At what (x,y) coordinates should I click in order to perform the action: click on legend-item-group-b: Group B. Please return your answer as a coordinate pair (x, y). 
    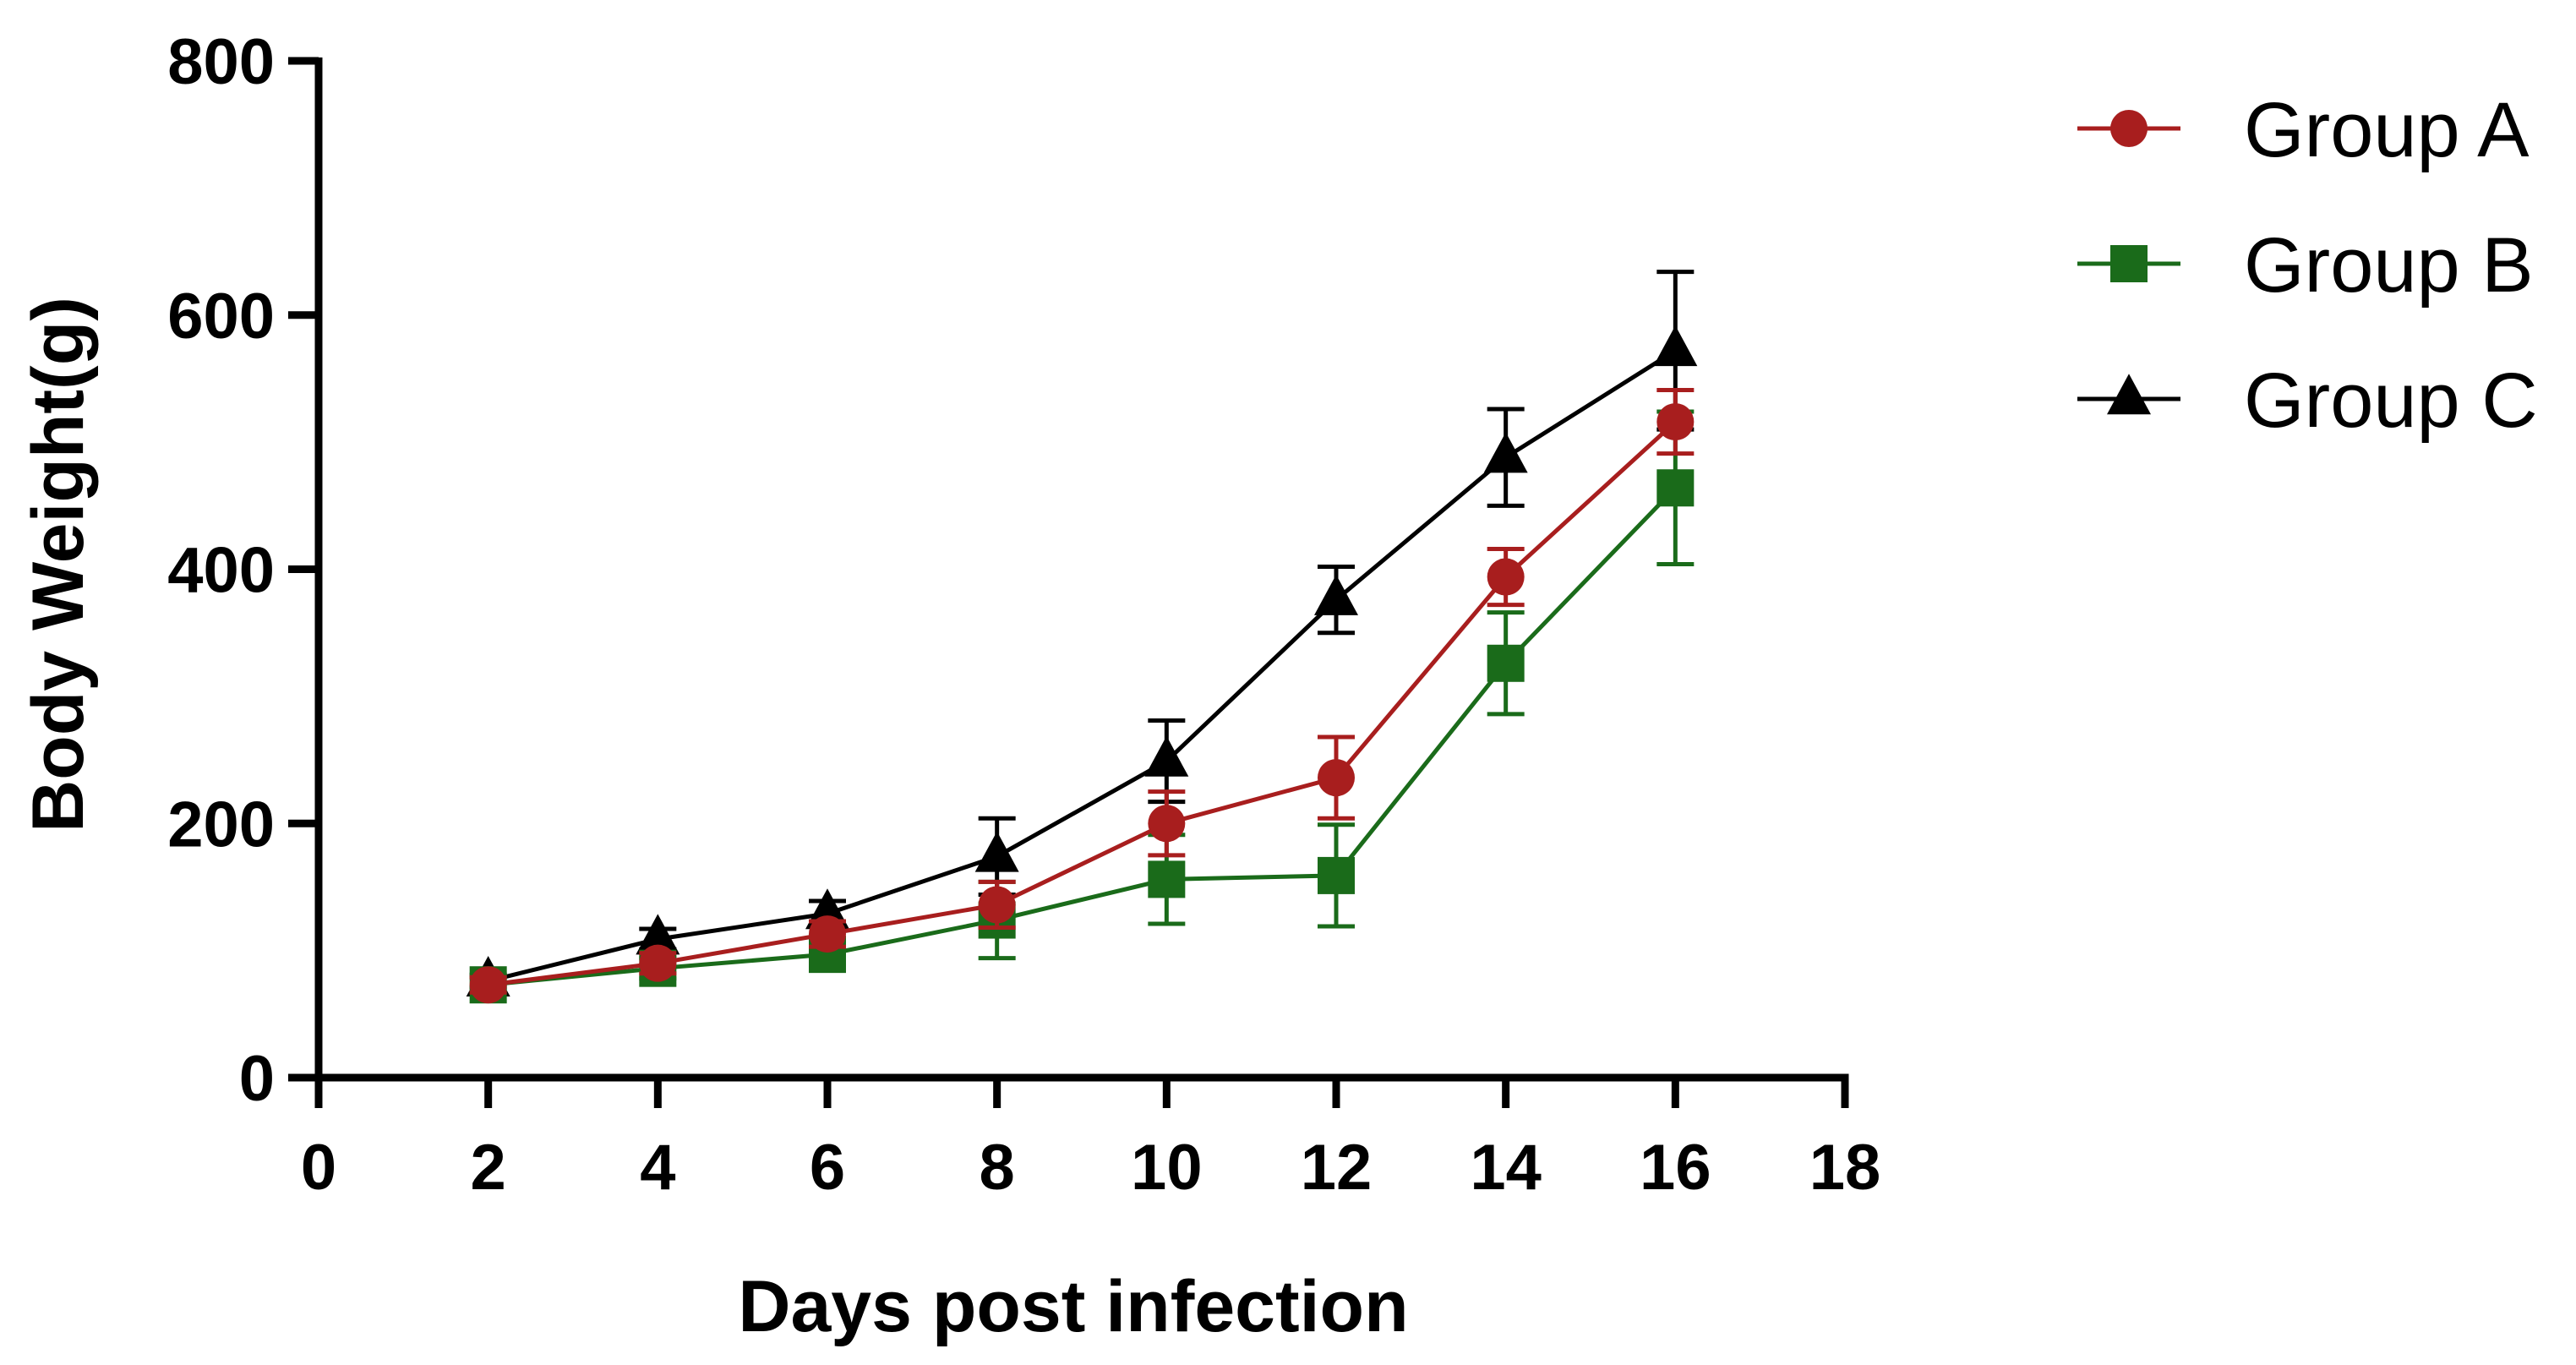
    Looking at the image, I should click on (2305, 265).